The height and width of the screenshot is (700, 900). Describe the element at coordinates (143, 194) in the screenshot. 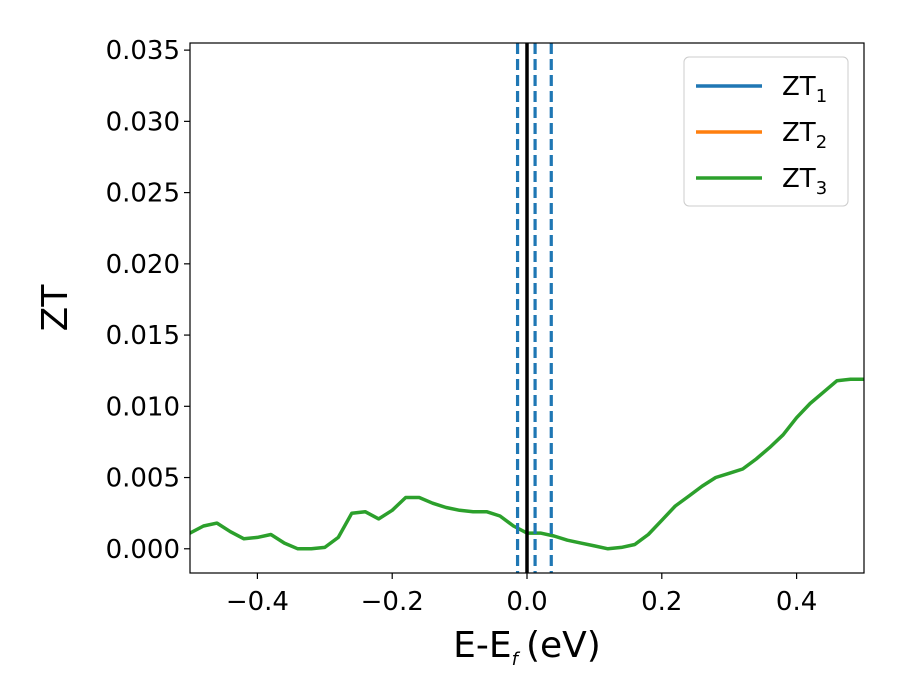

I see `y-tick-label: 0.025` at that location.